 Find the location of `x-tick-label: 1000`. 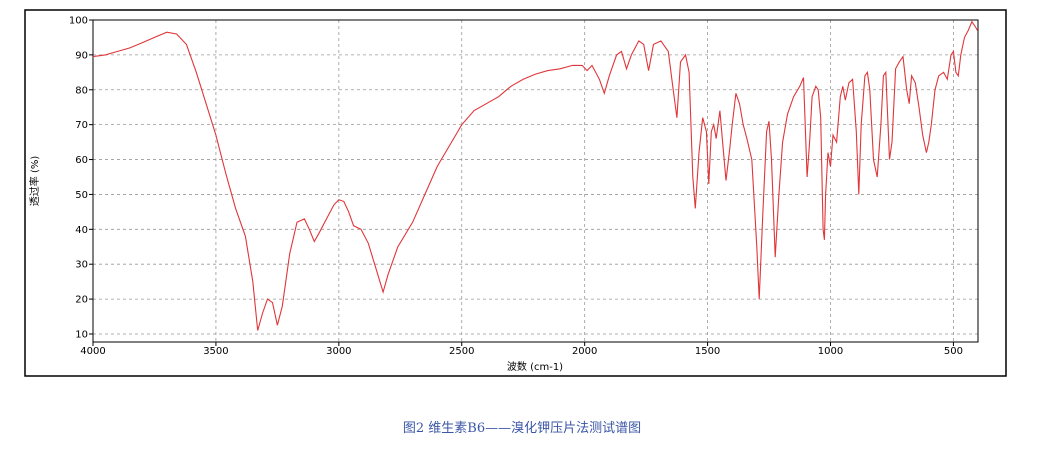

x-tick-label: 1000 is located at coordinates (830, 351).